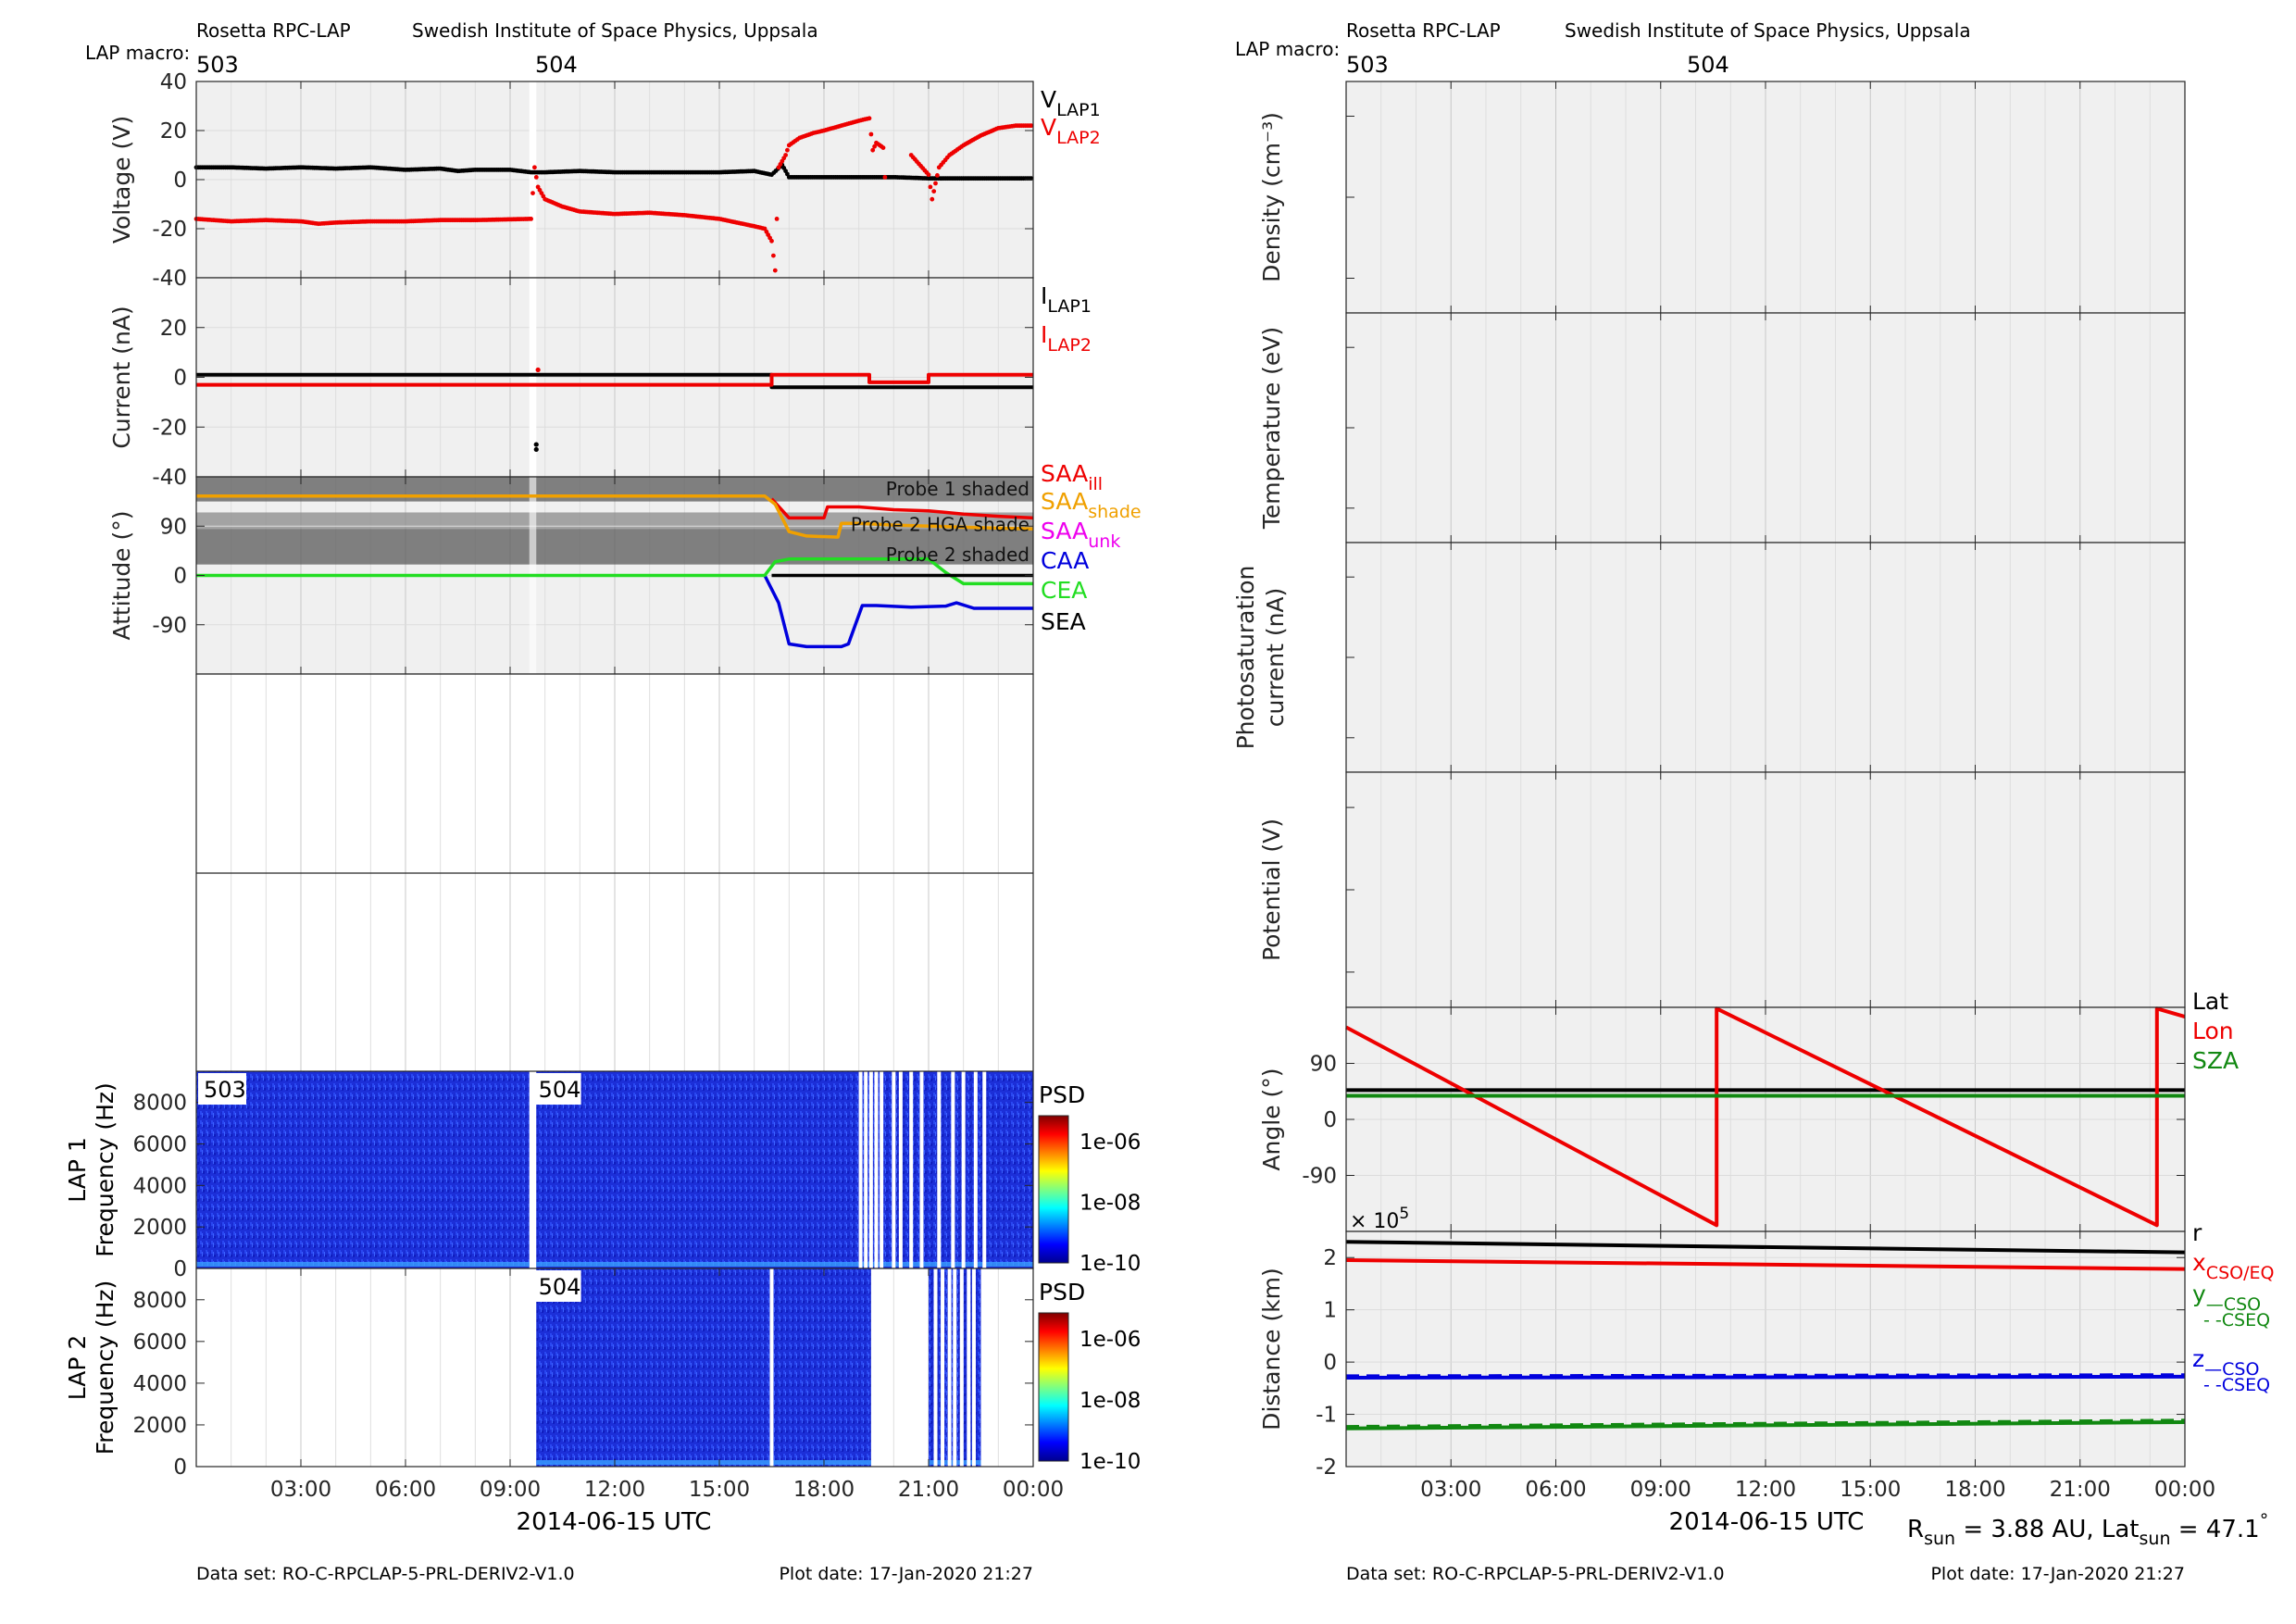  Describe the element at coordinates (225, 1090) in the screenshot. I see `lap1_psd-macro-label: 503` at that location.